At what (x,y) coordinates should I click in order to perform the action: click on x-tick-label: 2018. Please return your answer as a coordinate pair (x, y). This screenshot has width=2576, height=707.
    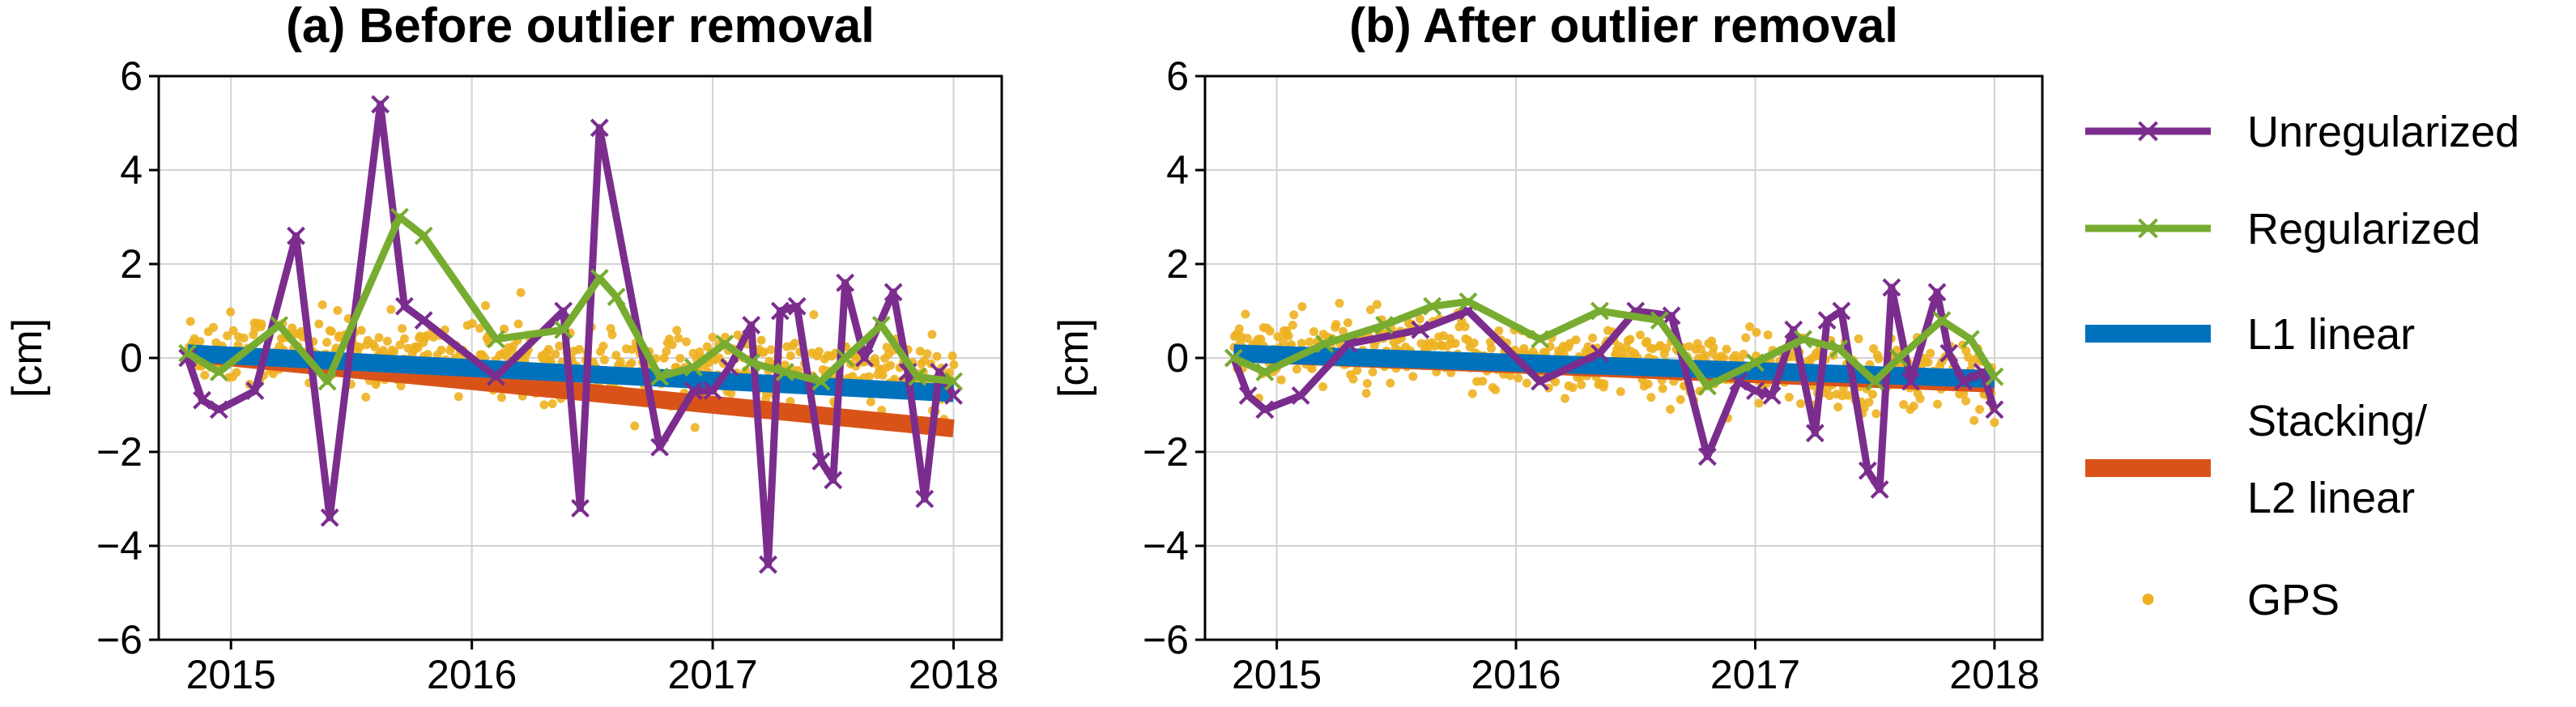
    Looking at the image, I should click on (1994, 674).